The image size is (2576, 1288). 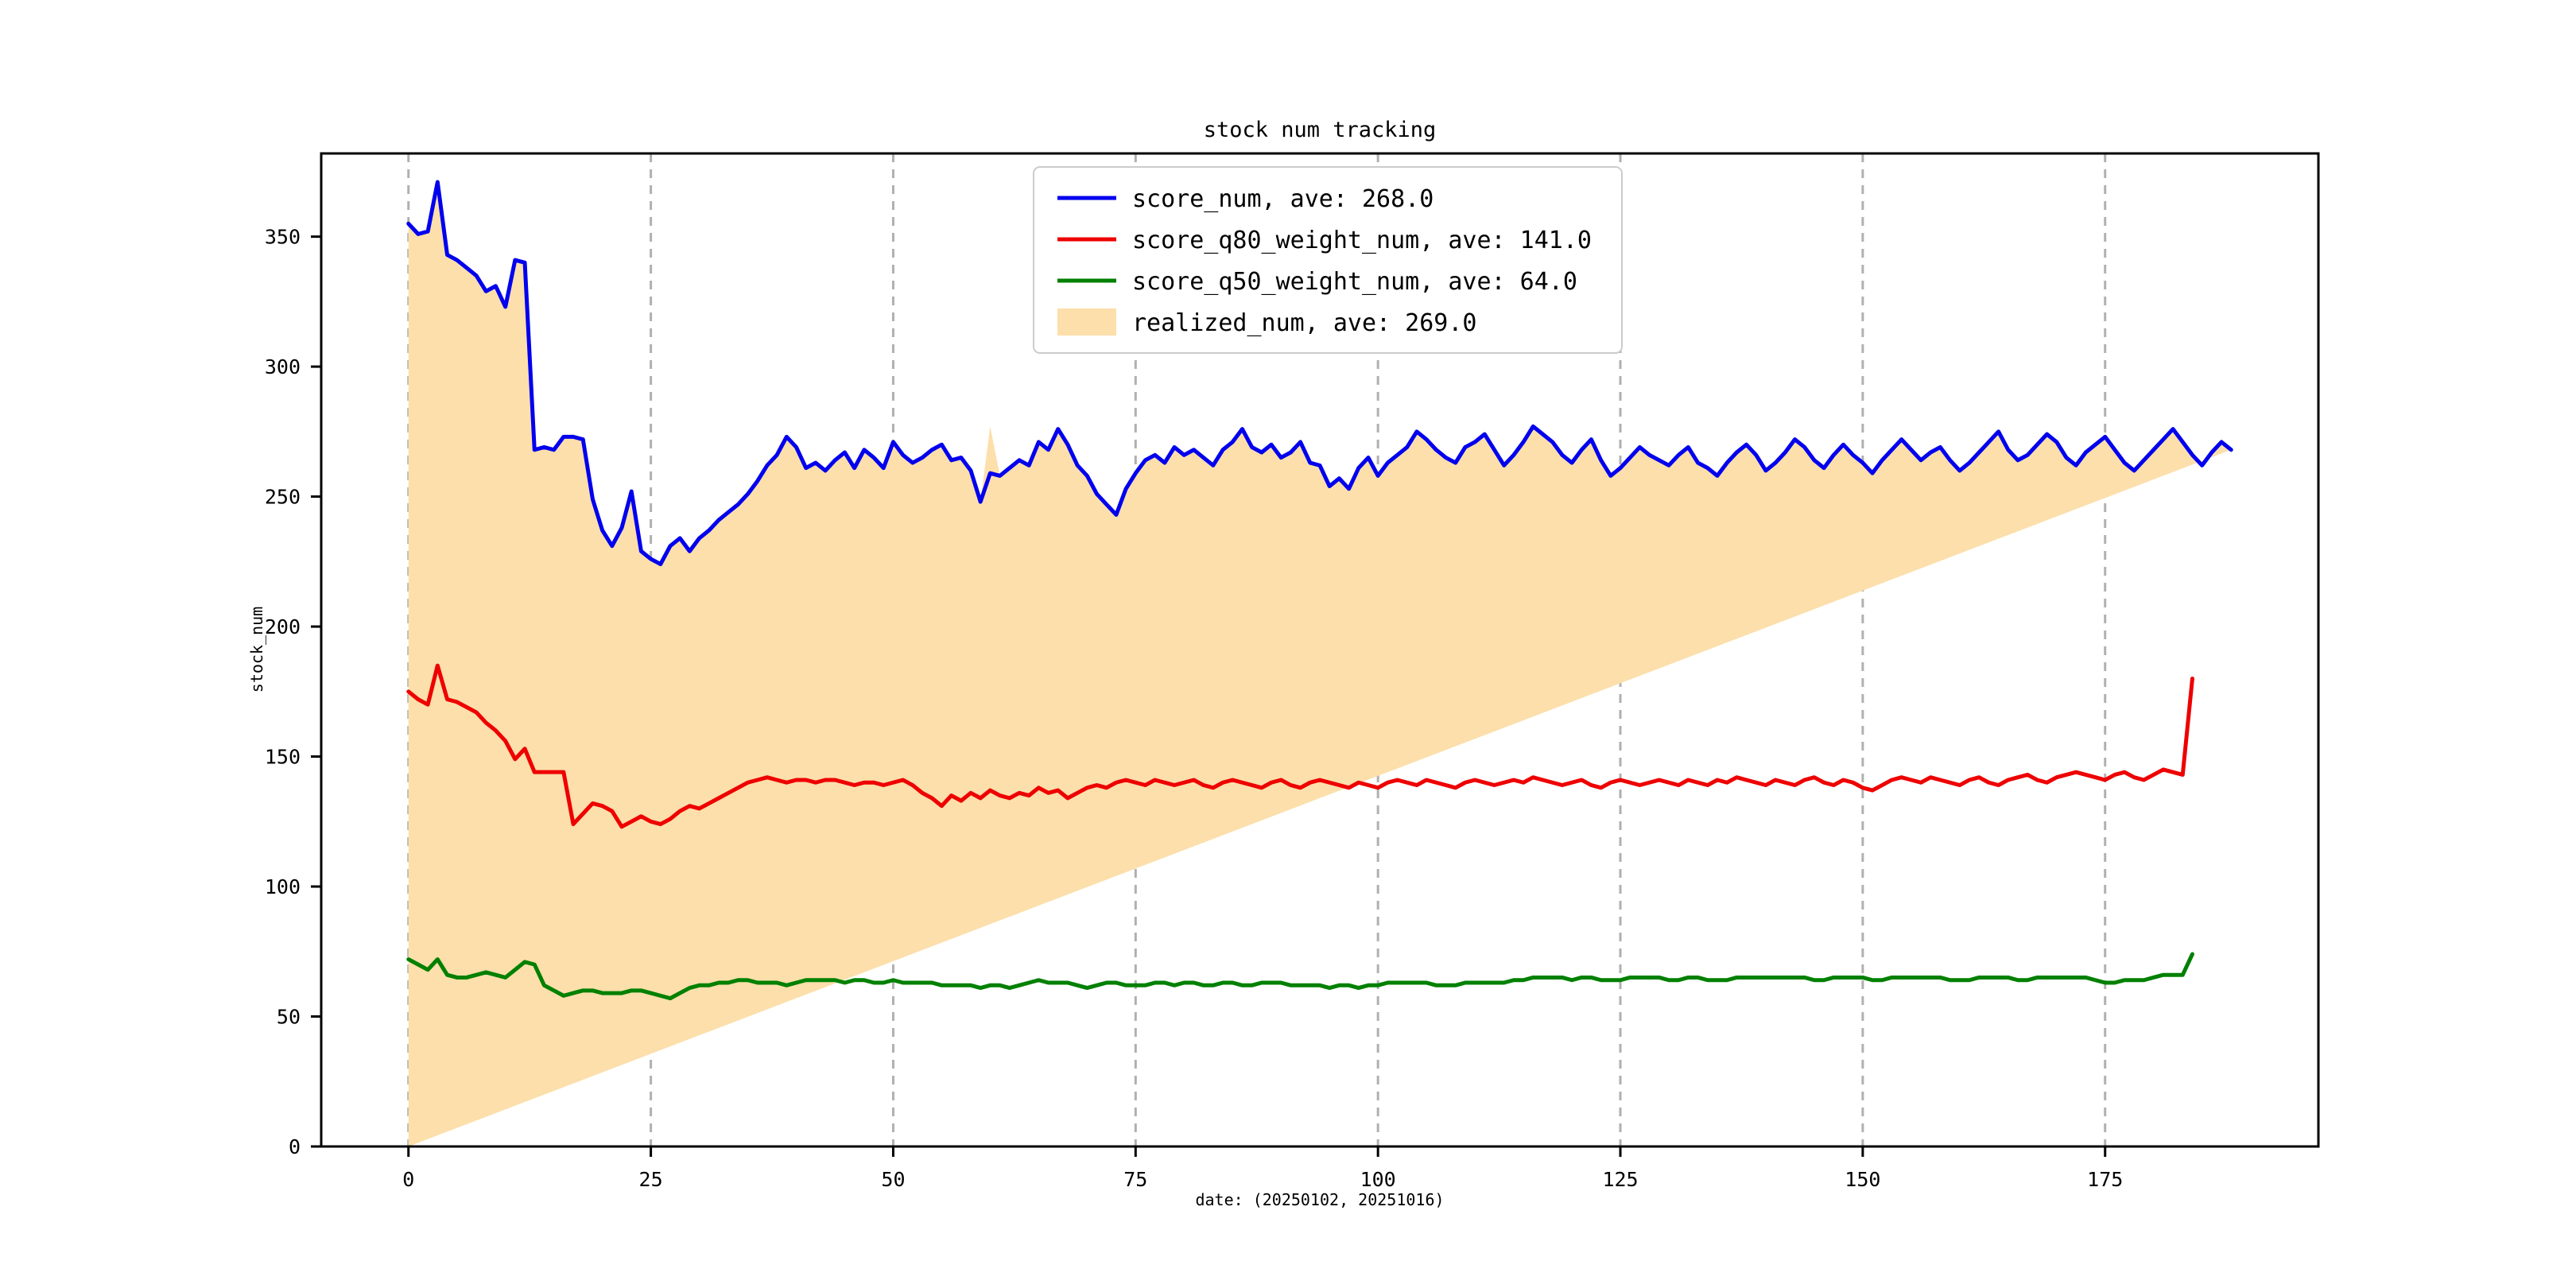 I want to click on xtick-label-100: 100, so click(x=1378, y=1179).